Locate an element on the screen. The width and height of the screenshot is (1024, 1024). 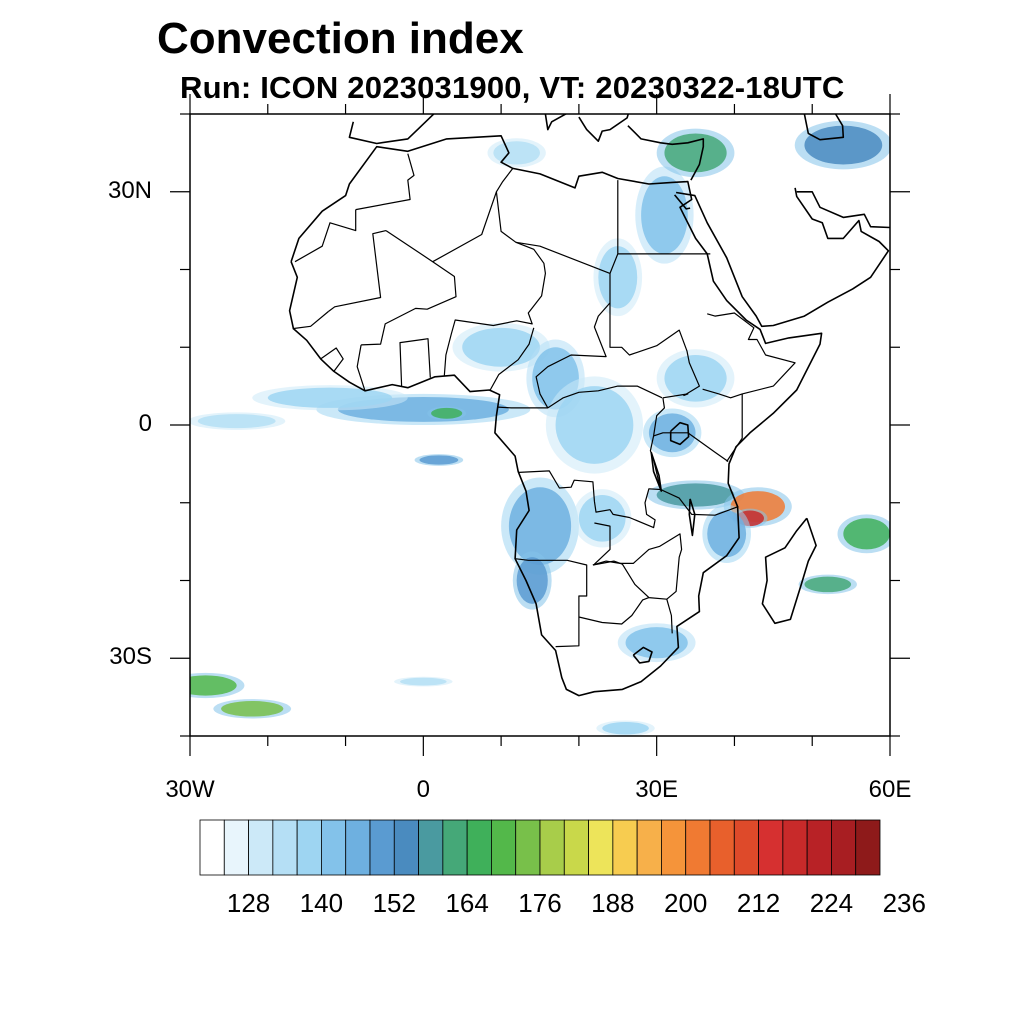
colorbar-label: 140 is located at coordinates (321, 903).